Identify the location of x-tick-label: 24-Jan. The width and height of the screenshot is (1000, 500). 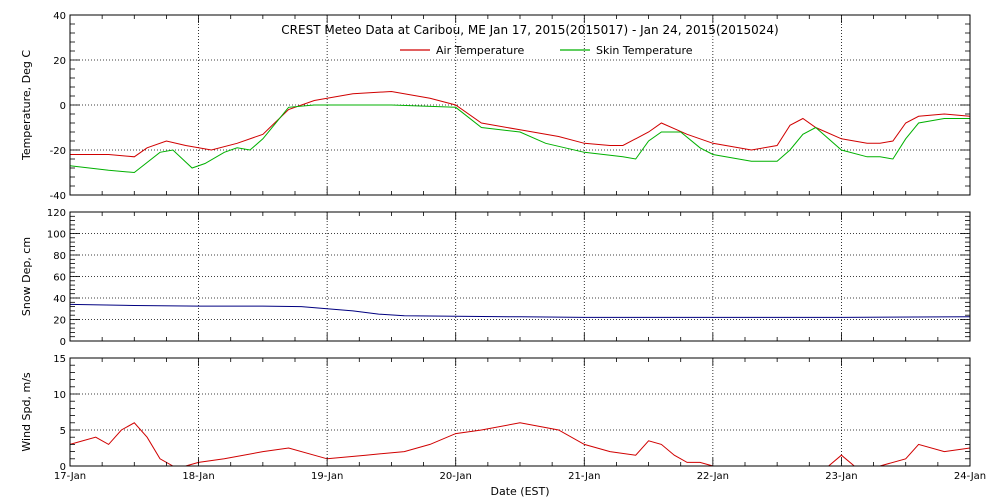
(970, 476).